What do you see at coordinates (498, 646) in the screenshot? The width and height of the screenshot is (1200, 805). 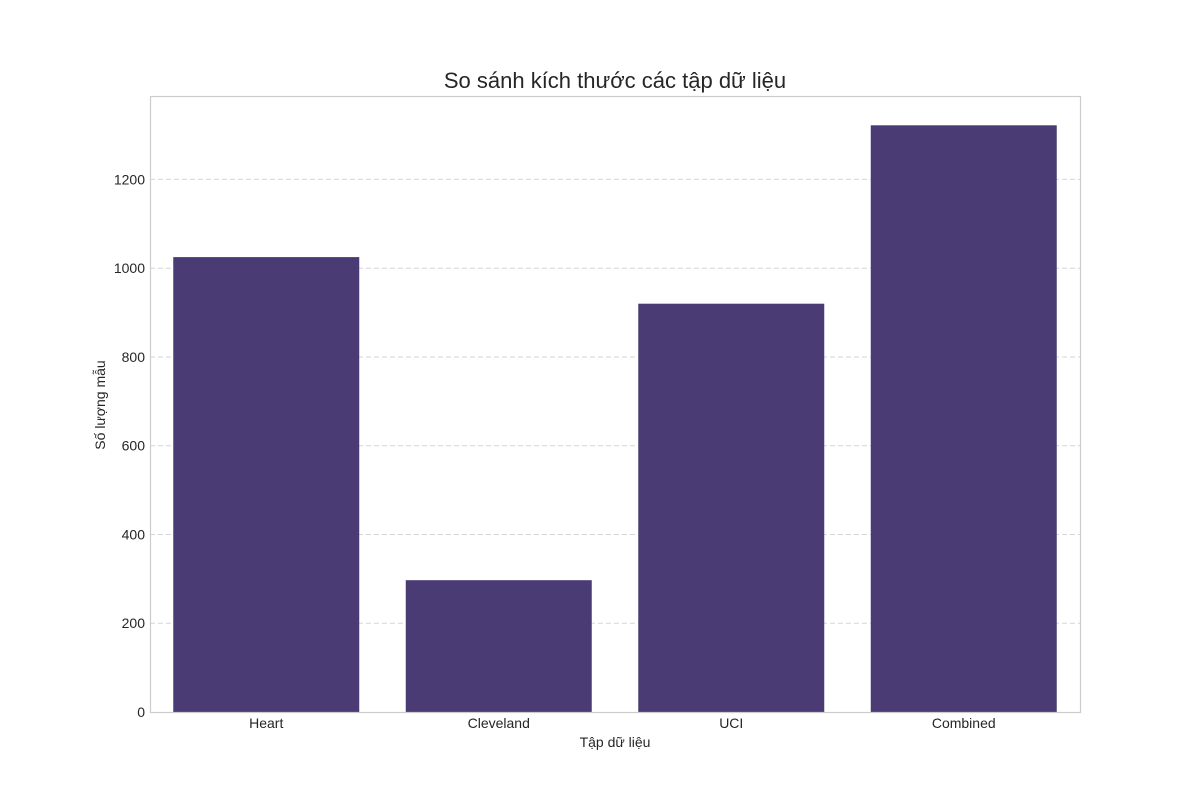 I see `bar-cleveland` at bounding box center [498, 646].